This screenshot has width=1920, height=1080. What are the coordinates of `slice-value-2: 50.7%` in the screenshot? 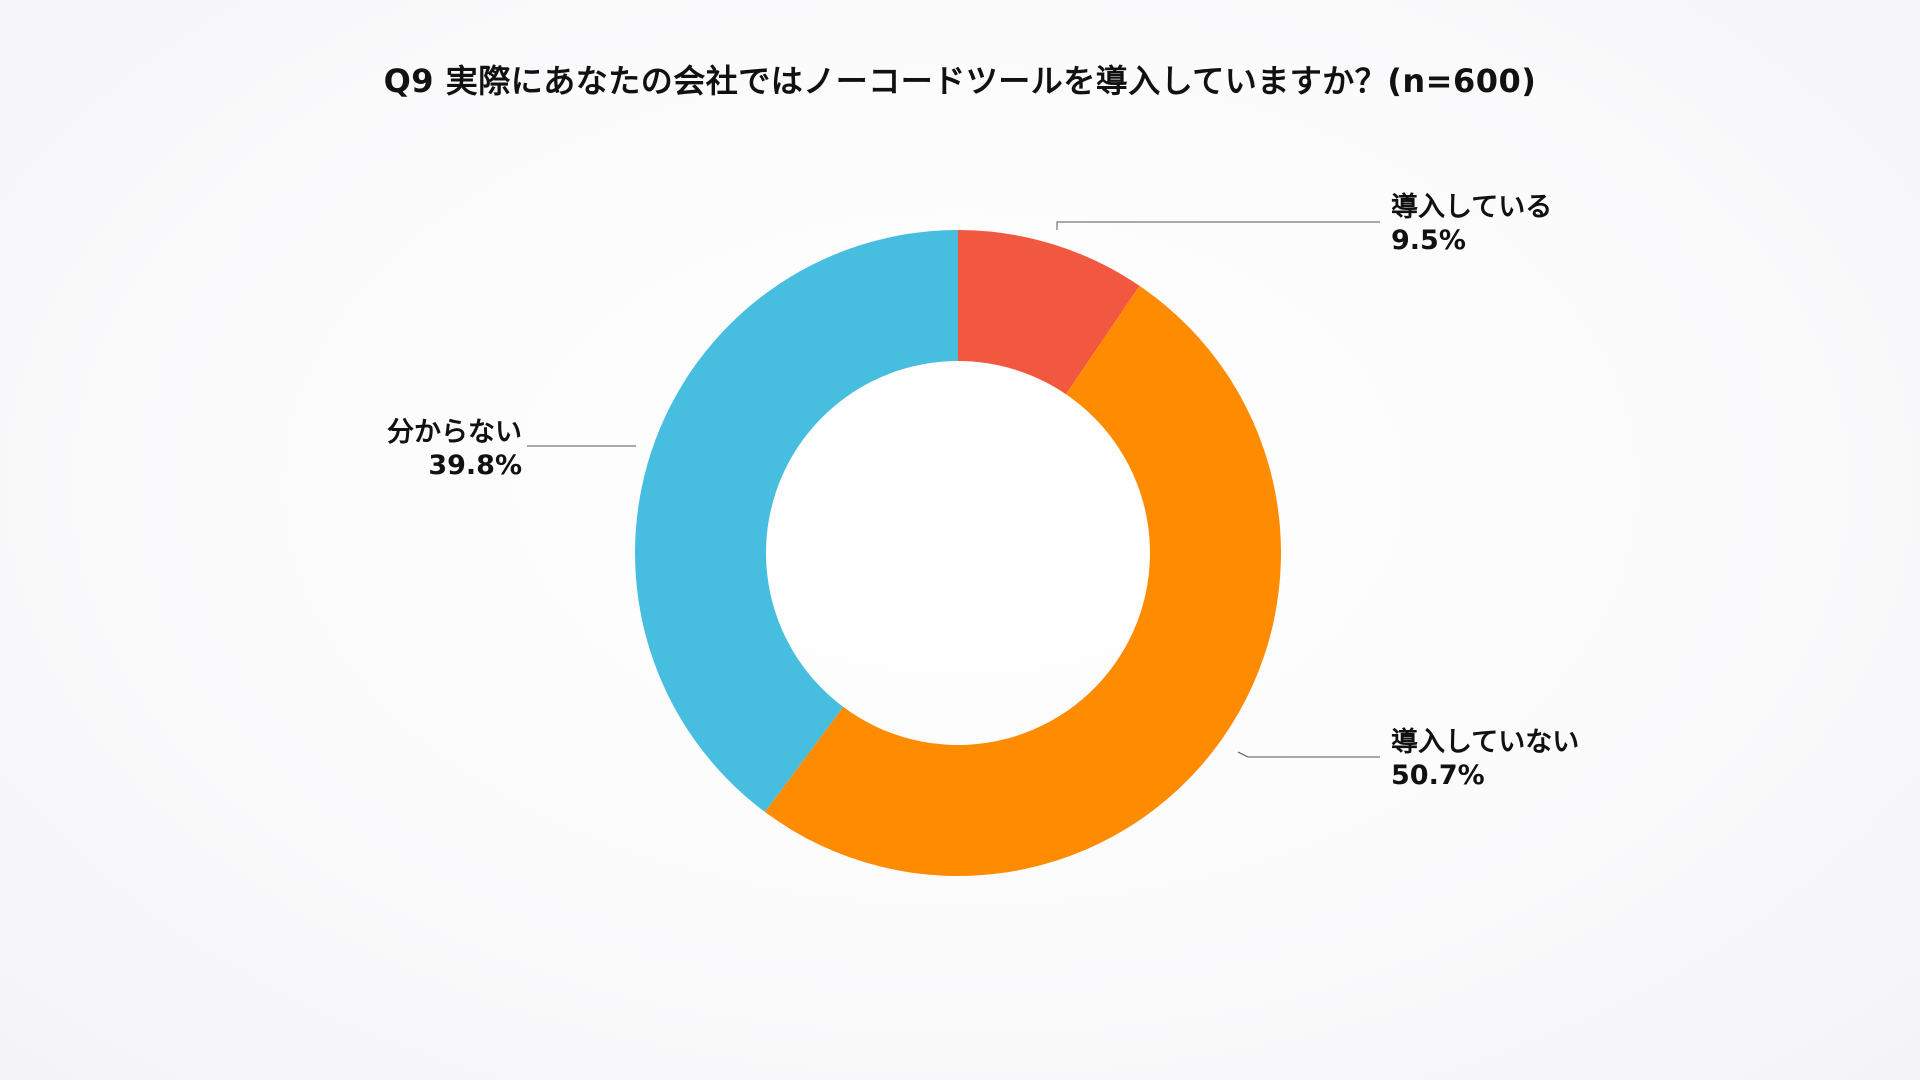 It's located at (1438, 775).